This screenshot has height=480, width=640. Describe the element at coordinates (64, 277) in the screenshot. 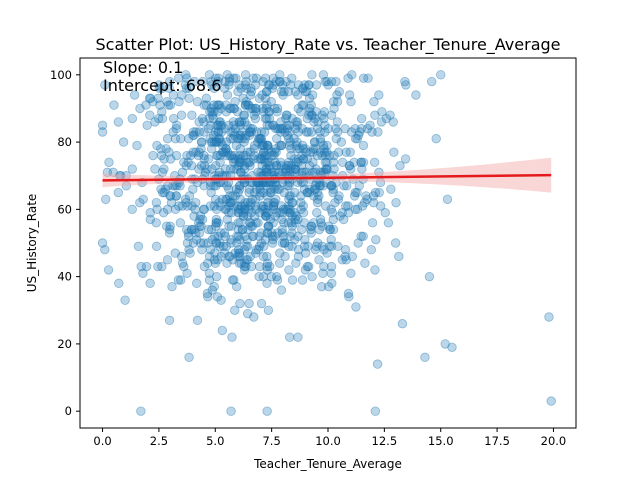

I see `y-tick-label: 40` at that location.